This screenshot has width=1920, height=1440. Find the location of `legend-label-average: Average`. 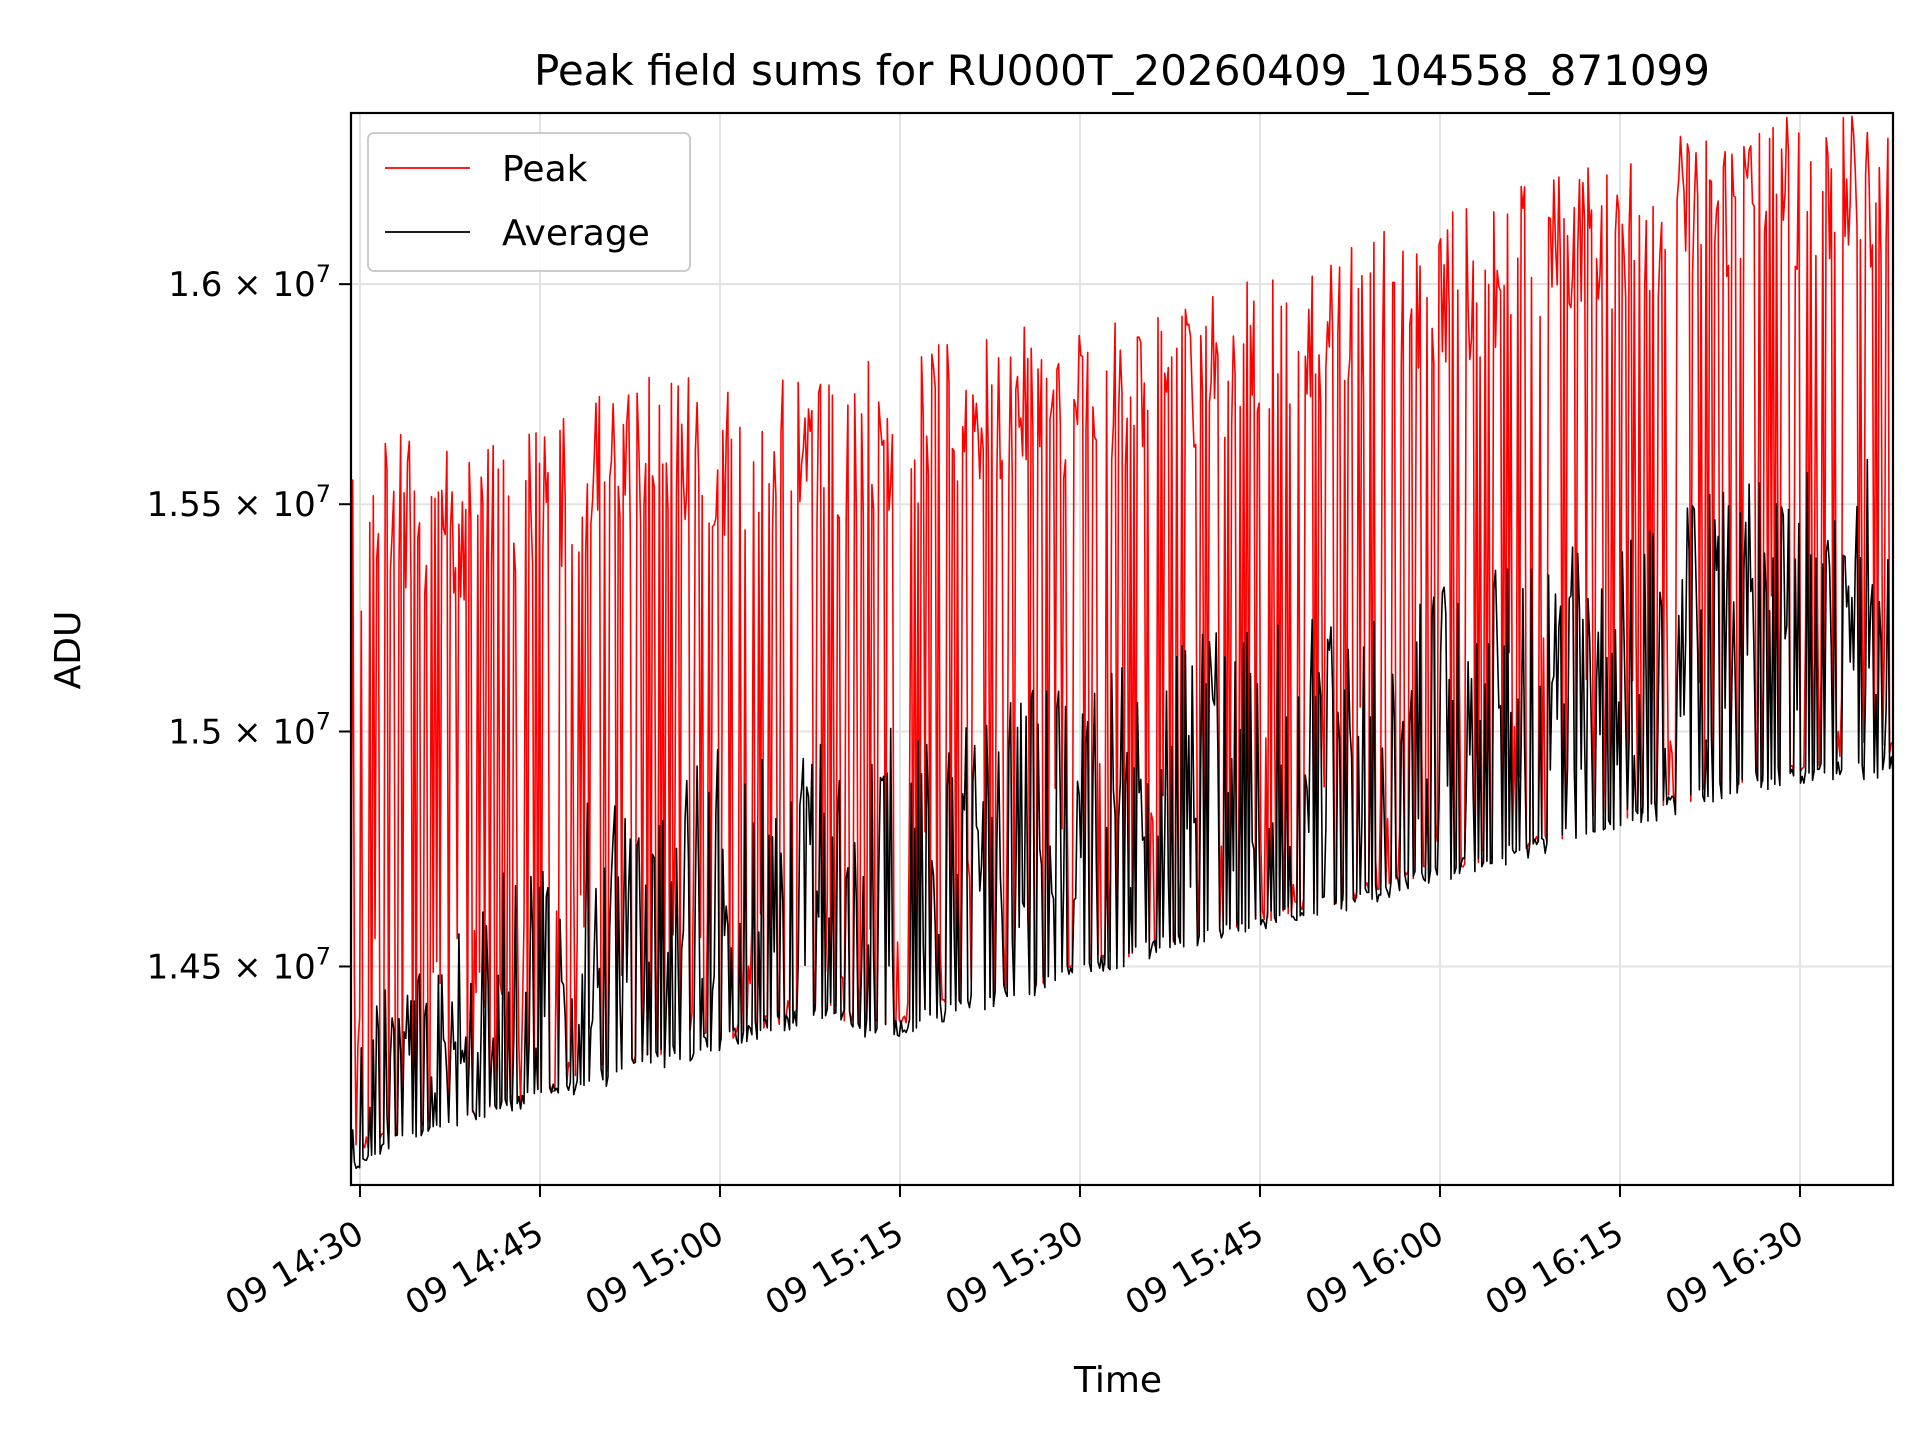

legend-label-average: Average is located at coordinates (576, 233).